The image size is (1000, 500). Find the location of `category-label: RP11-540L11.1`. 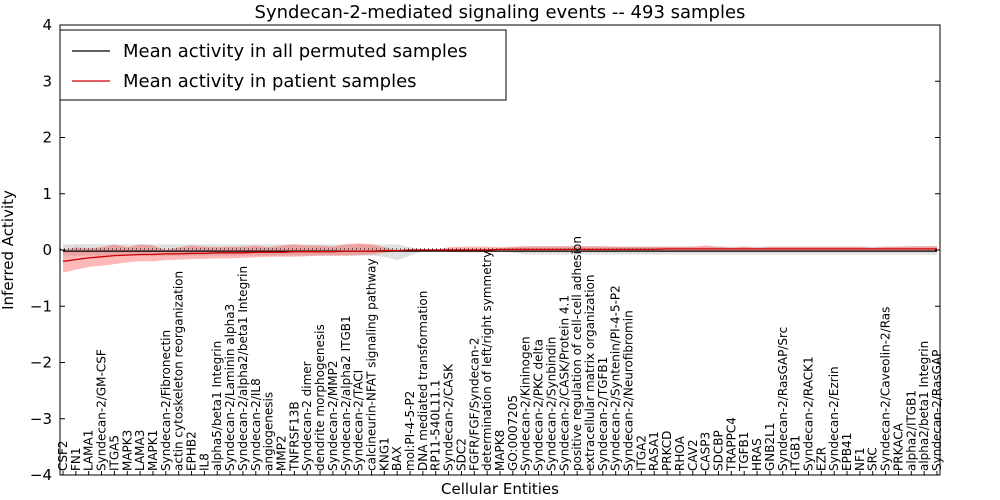

category-label: RP11-540L11.1 is located at coordinates (436, 425).